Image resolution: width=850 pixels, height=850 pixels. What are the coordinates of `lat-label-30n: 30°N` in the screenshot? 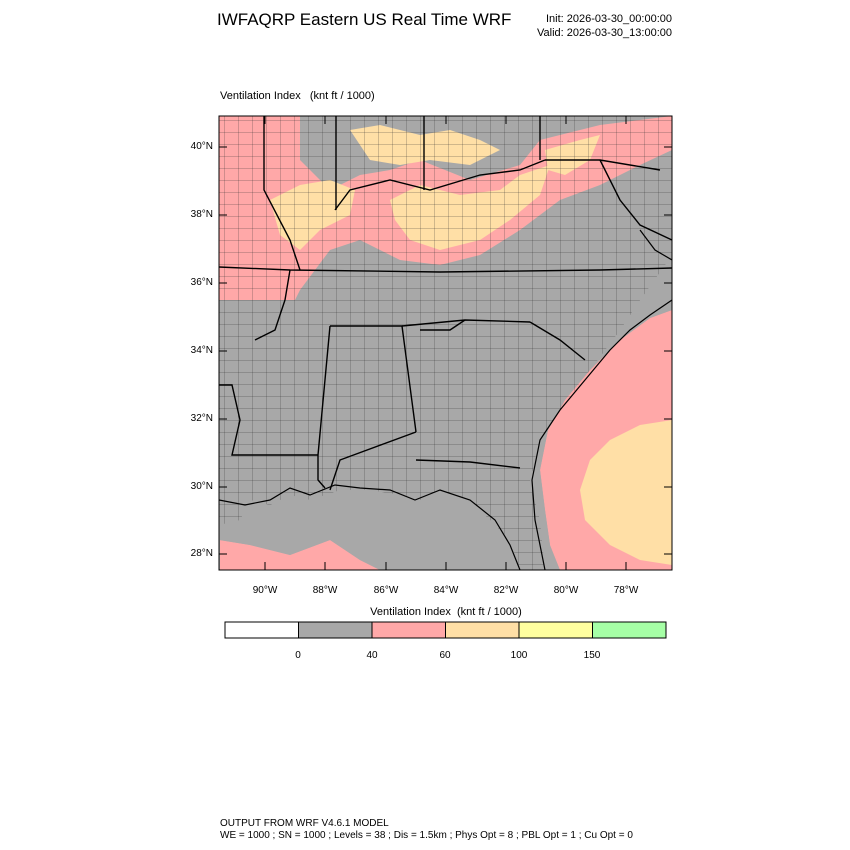 It's located at (201, 486).